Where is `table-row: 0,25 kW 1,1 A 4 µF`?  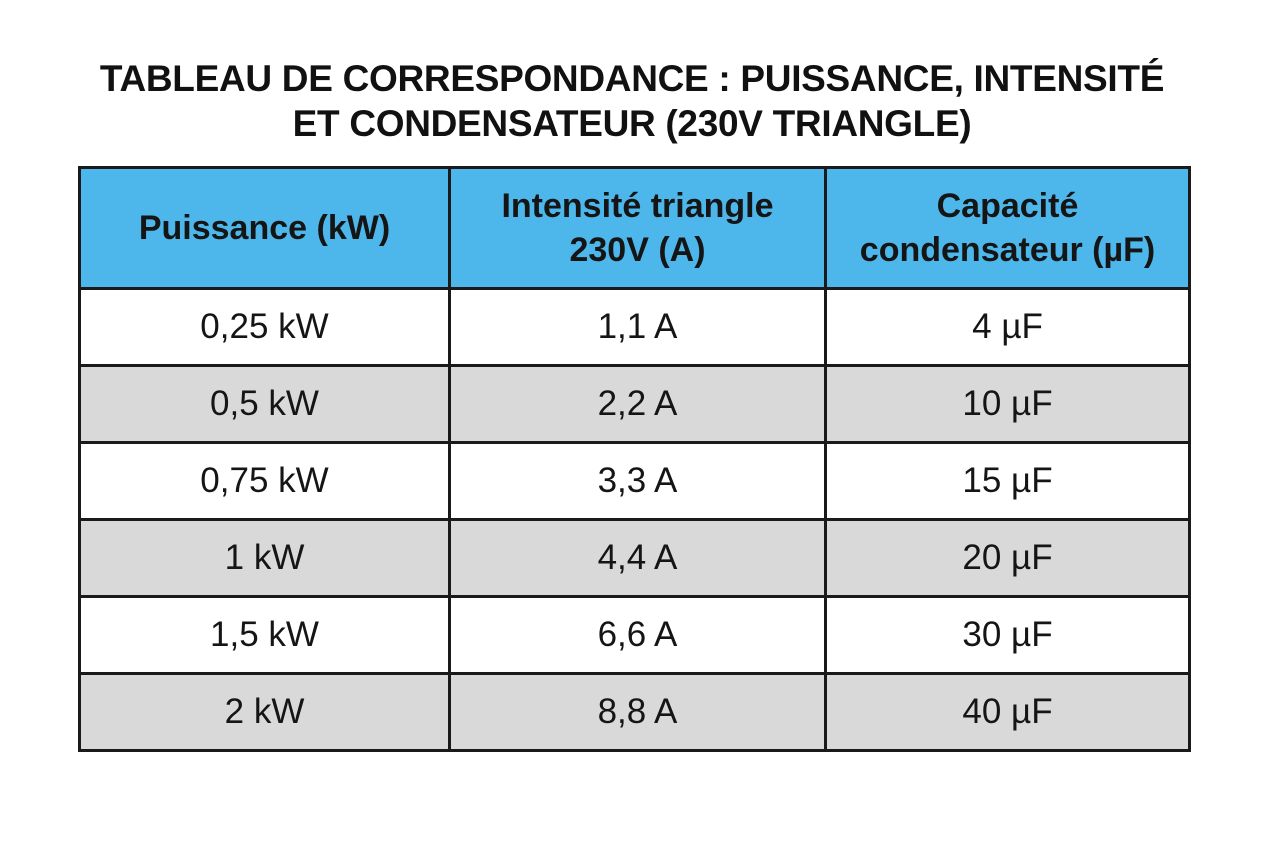
table-row: 0,25 kW 1,1 A 4 µF is located at coordinates (634, 327).